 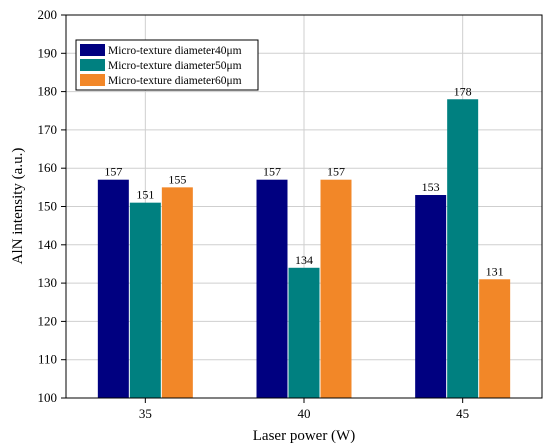 I want to click on data-label: 134, so click(x=304, y=260).